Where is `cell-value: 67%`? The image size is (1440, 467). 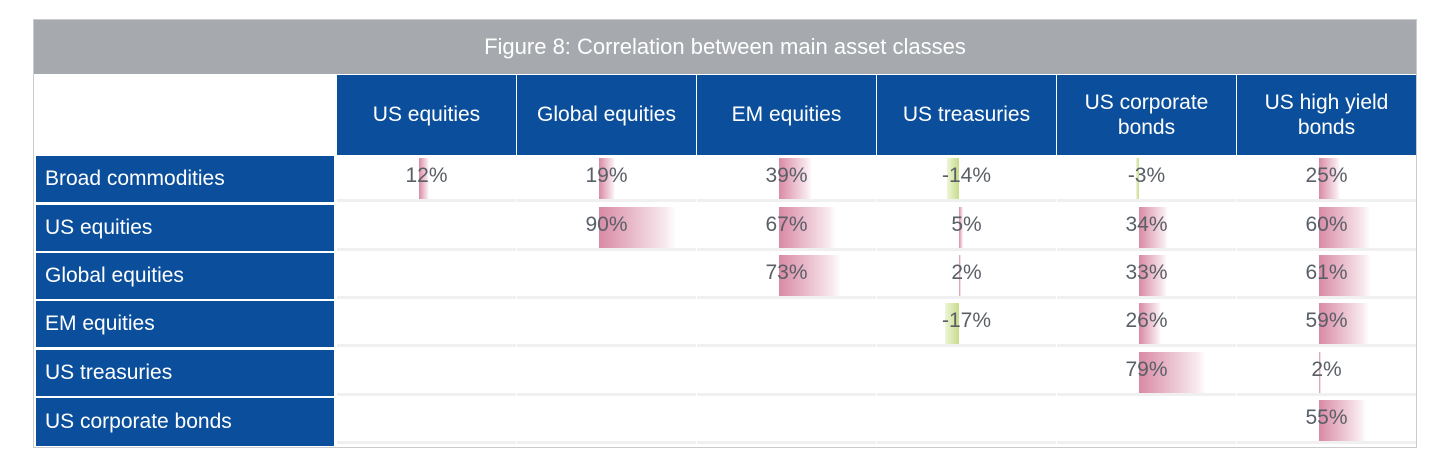
cell-value: 67% is located at coordinates (786, 224).